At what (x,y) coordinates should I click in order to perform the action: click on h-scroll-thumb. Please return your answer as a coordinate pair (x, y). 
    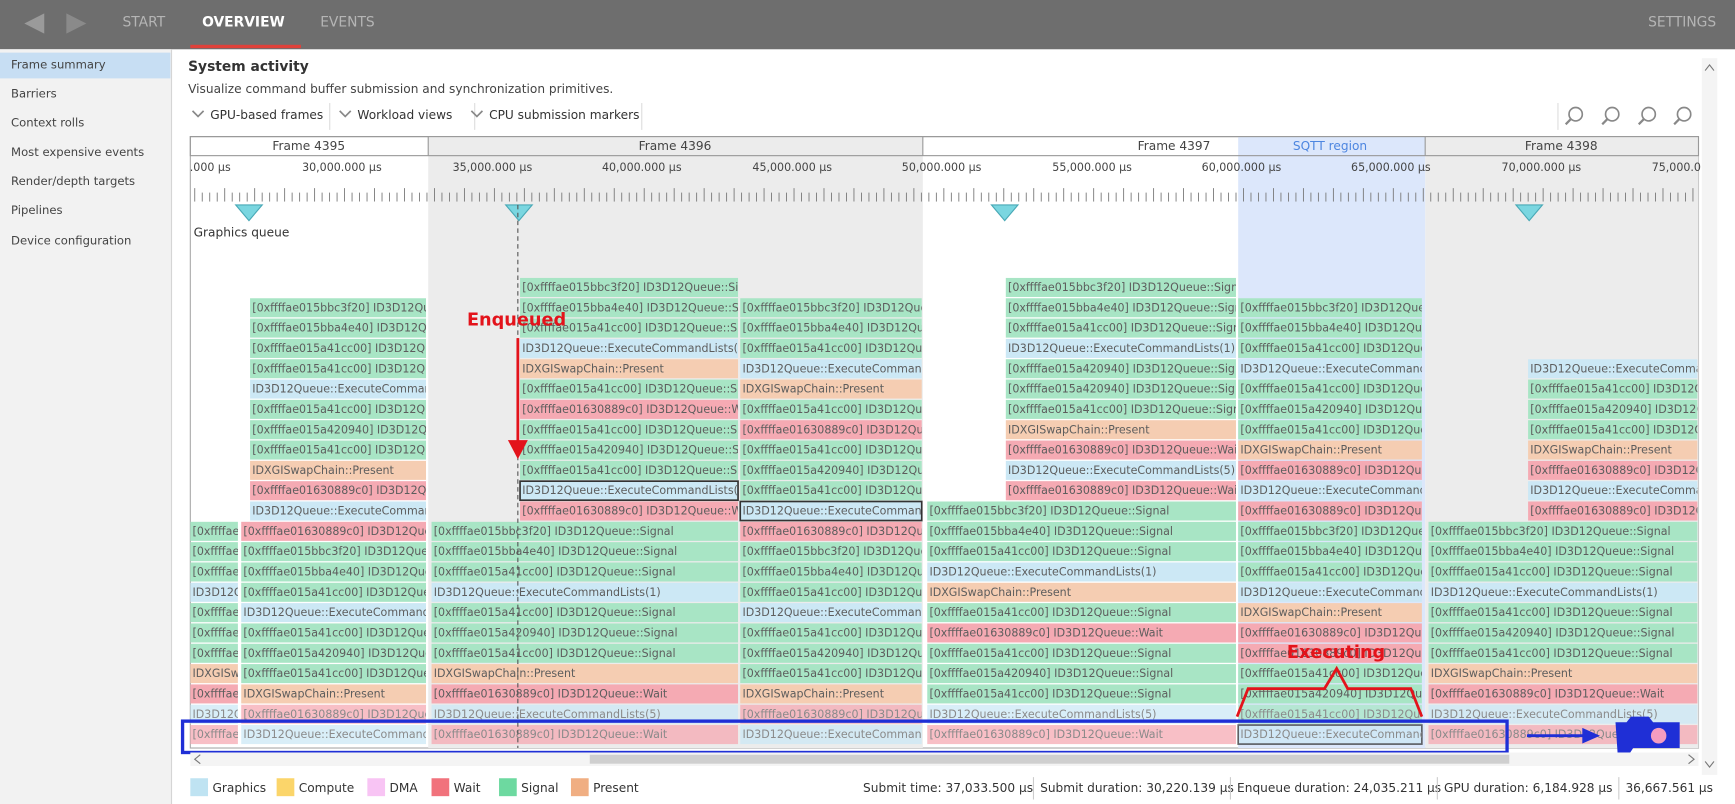
    Looking at the image, I should click on (1050, 759).